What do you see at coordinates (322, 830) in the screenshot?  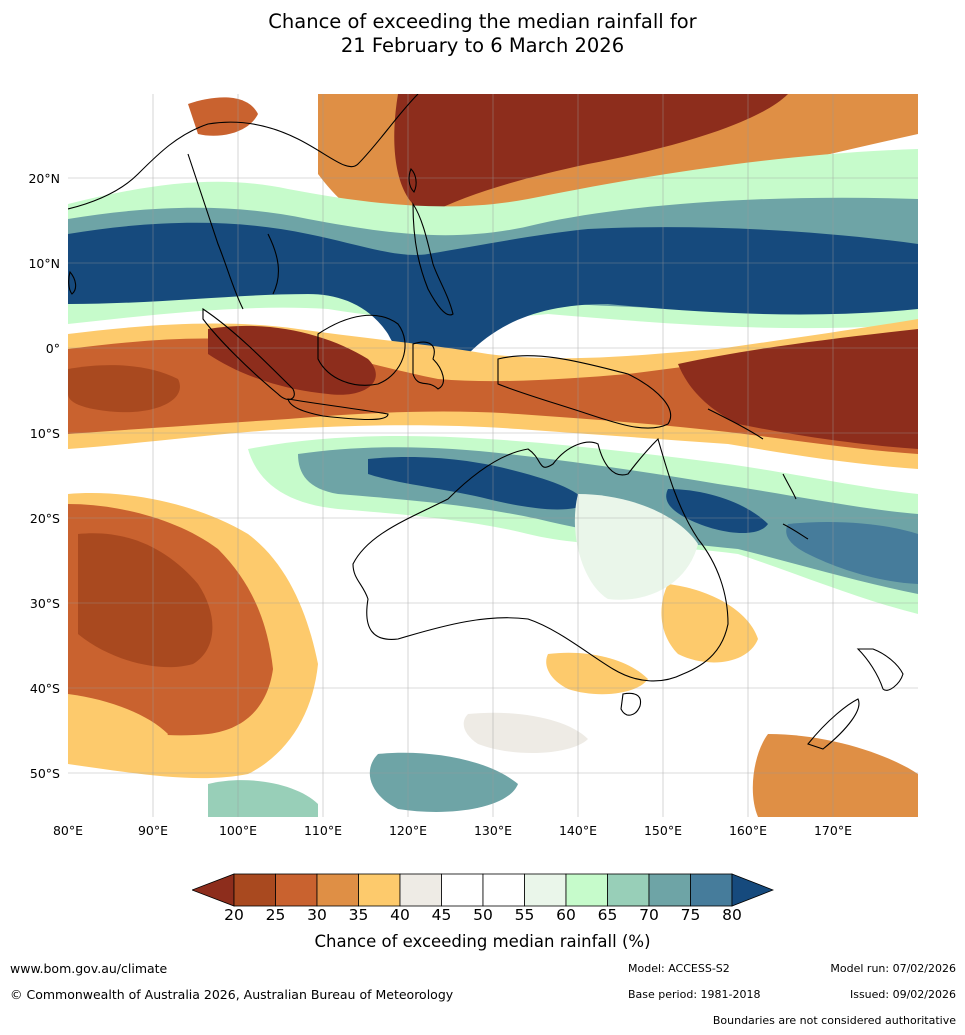 I see `lon-label-110e: 110°E` at bounding box center [322, 830].